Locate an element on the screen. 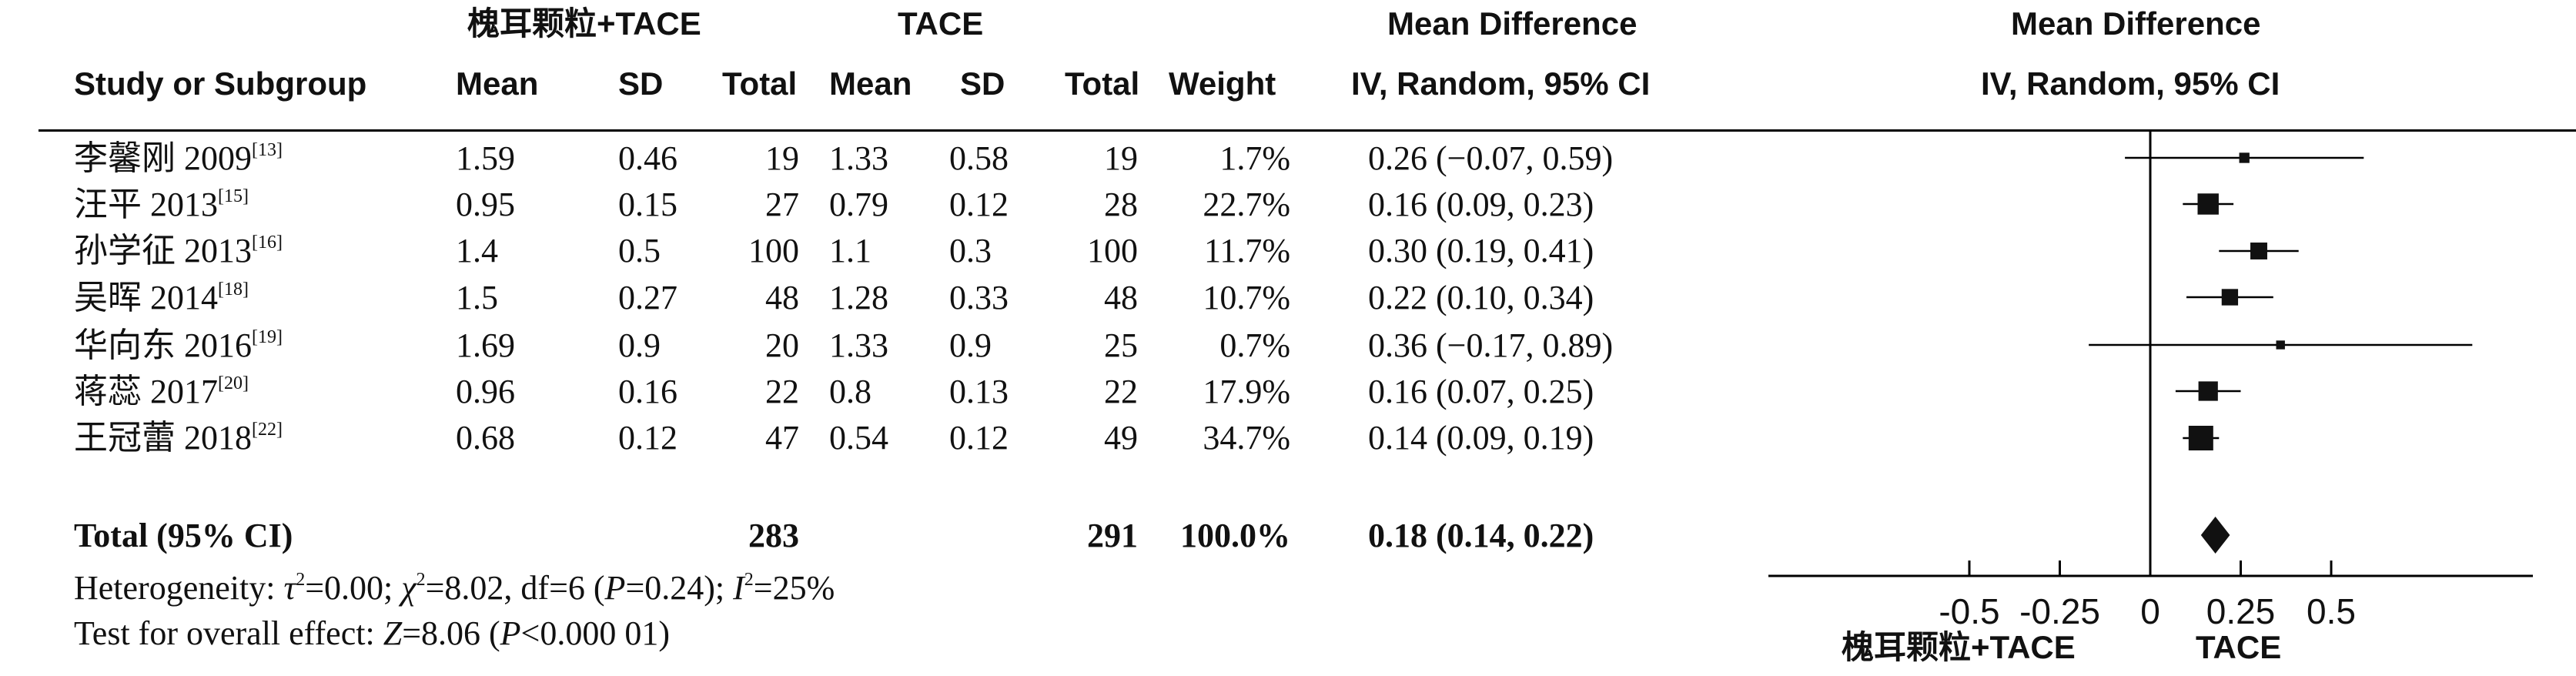 Image resolution: width=2576 pixels, height=676 pixels. study-sd2: 0.58 is located at coordinates (979, 158).